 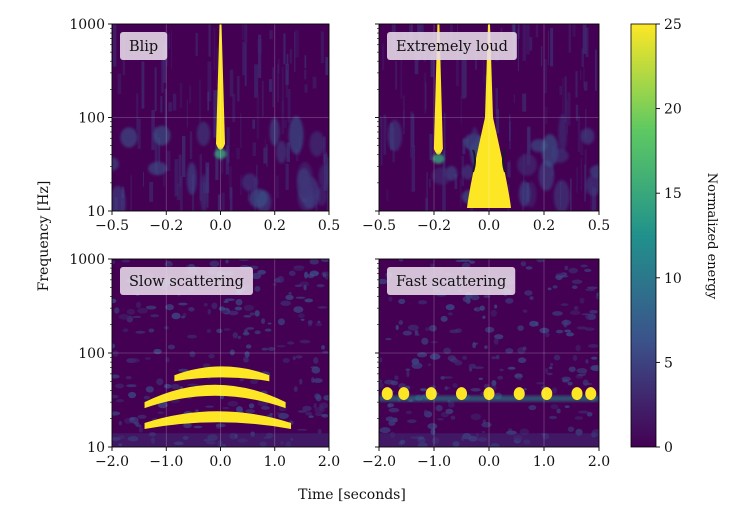 I want to click on heatmap-texture, so click(x=489, y=117).